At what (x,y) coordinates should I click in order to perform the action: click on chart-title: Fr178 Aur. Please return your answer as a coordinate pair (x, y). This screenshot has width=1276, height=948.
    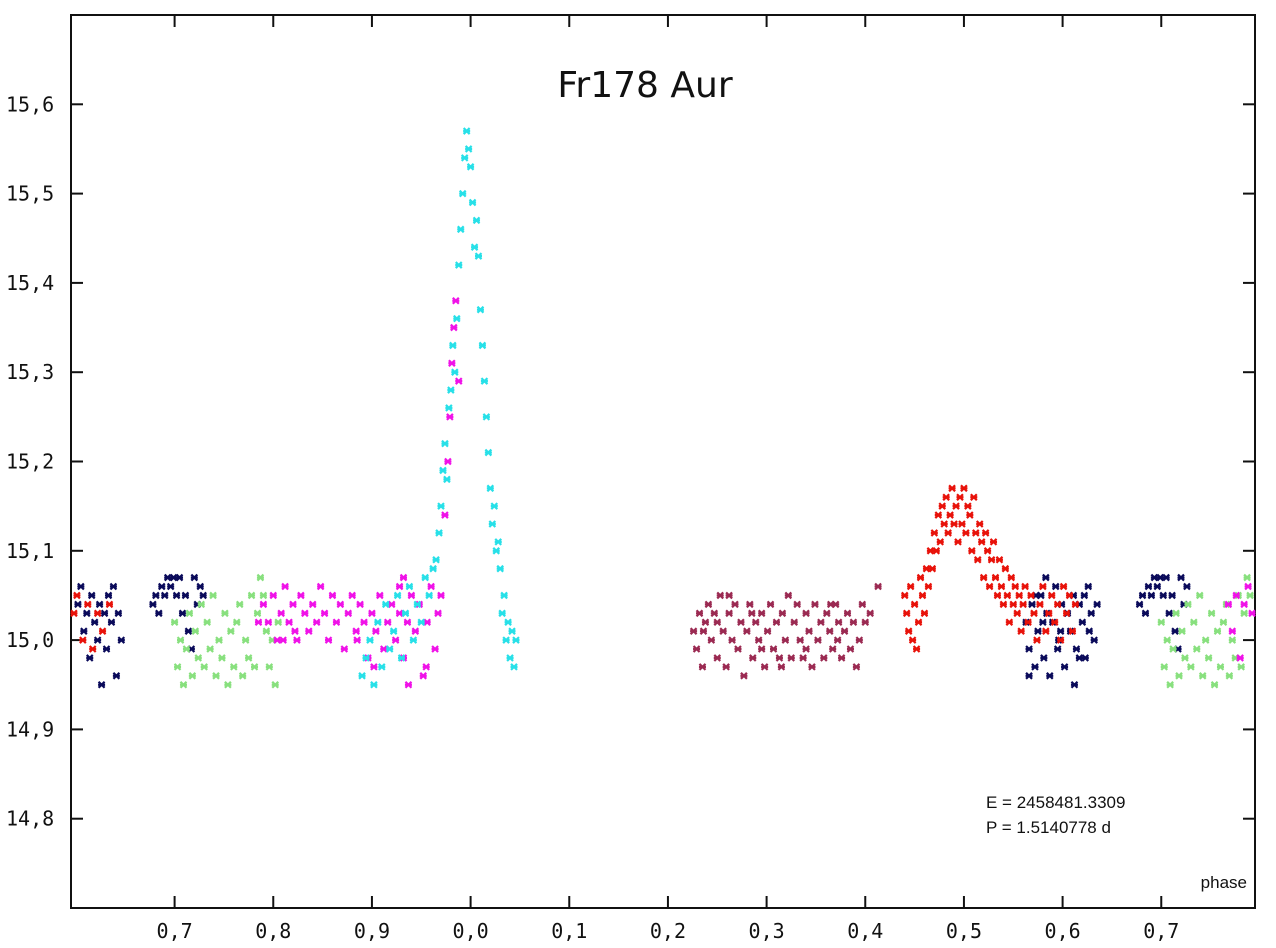
    Looking at the image, I should click on (644, 85).